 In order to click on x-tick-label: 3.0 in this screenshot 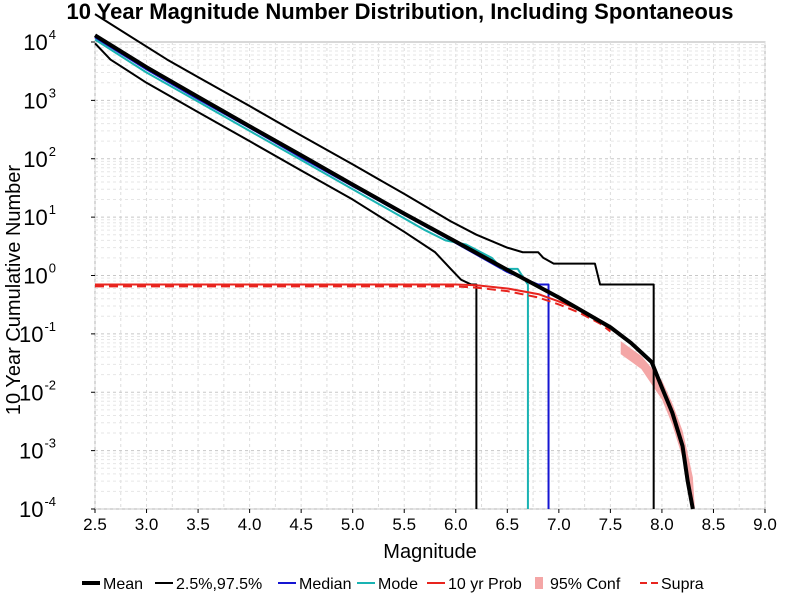, I will do `click(147, 524)`.